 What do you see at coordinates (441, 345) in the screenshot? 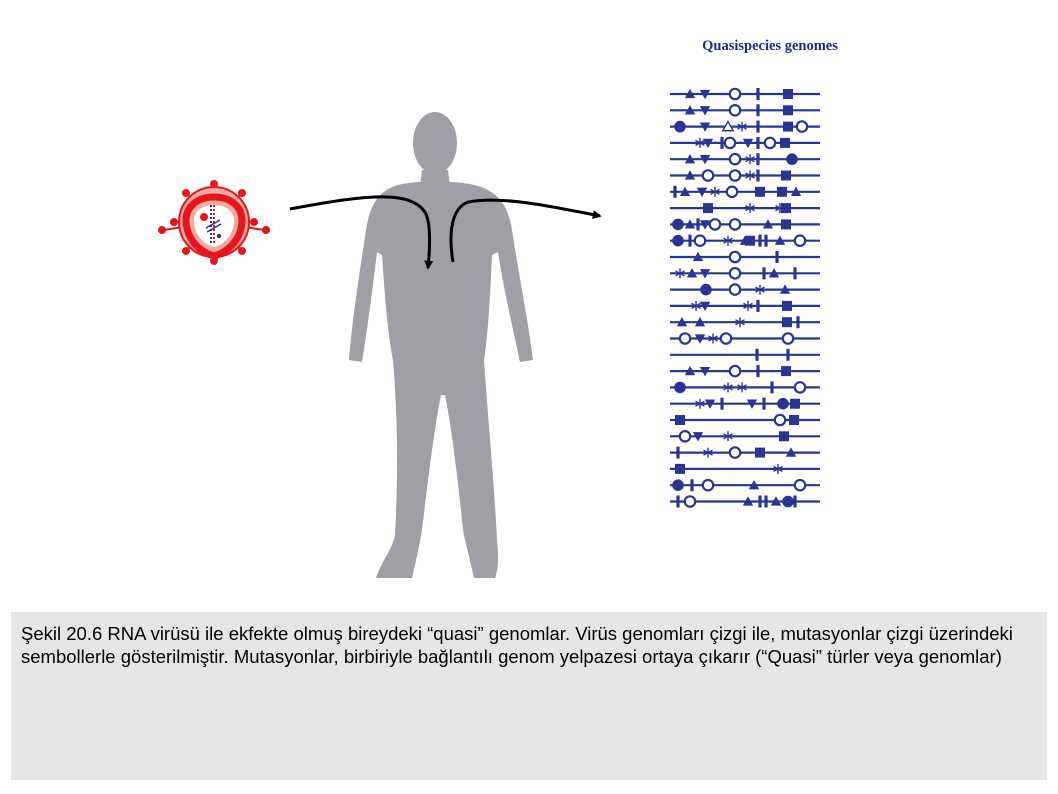
I see `human-silhouette-icon` at bounding box center [441, 345].